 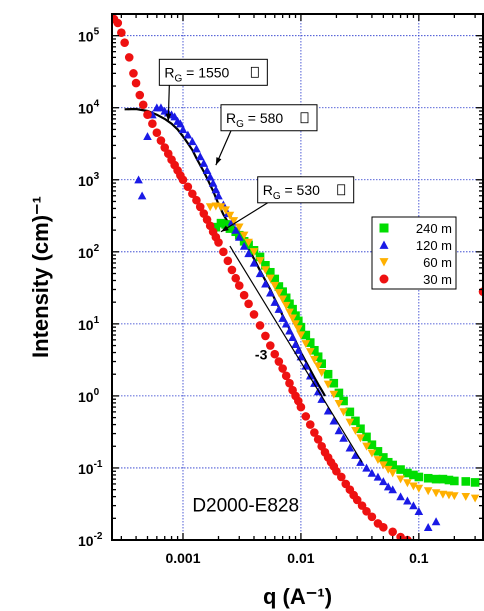 I want to click on x-tick-label: 0.001, so click(x=182, y=558).